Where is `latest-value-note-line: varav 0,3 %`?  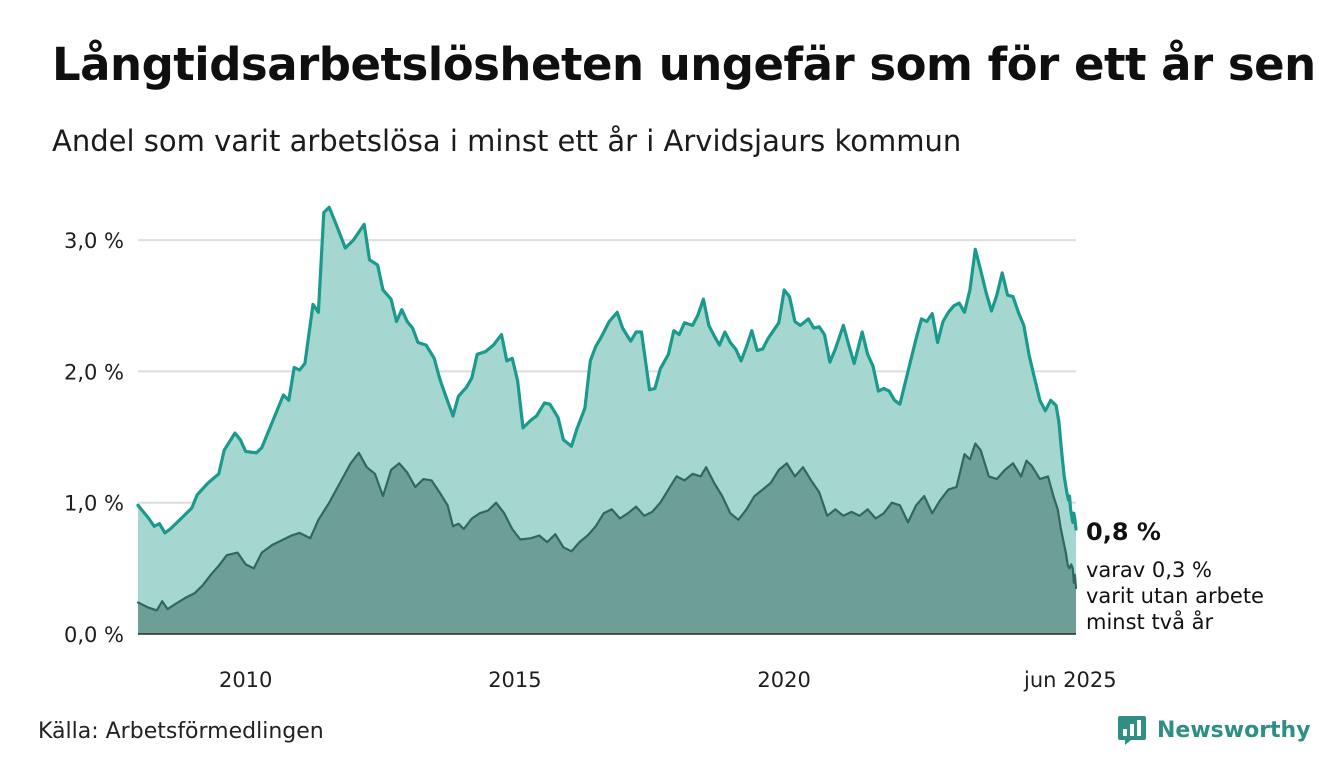 latest-value-note-line: varav 0,3 % is located at coordinates (1149, 570).